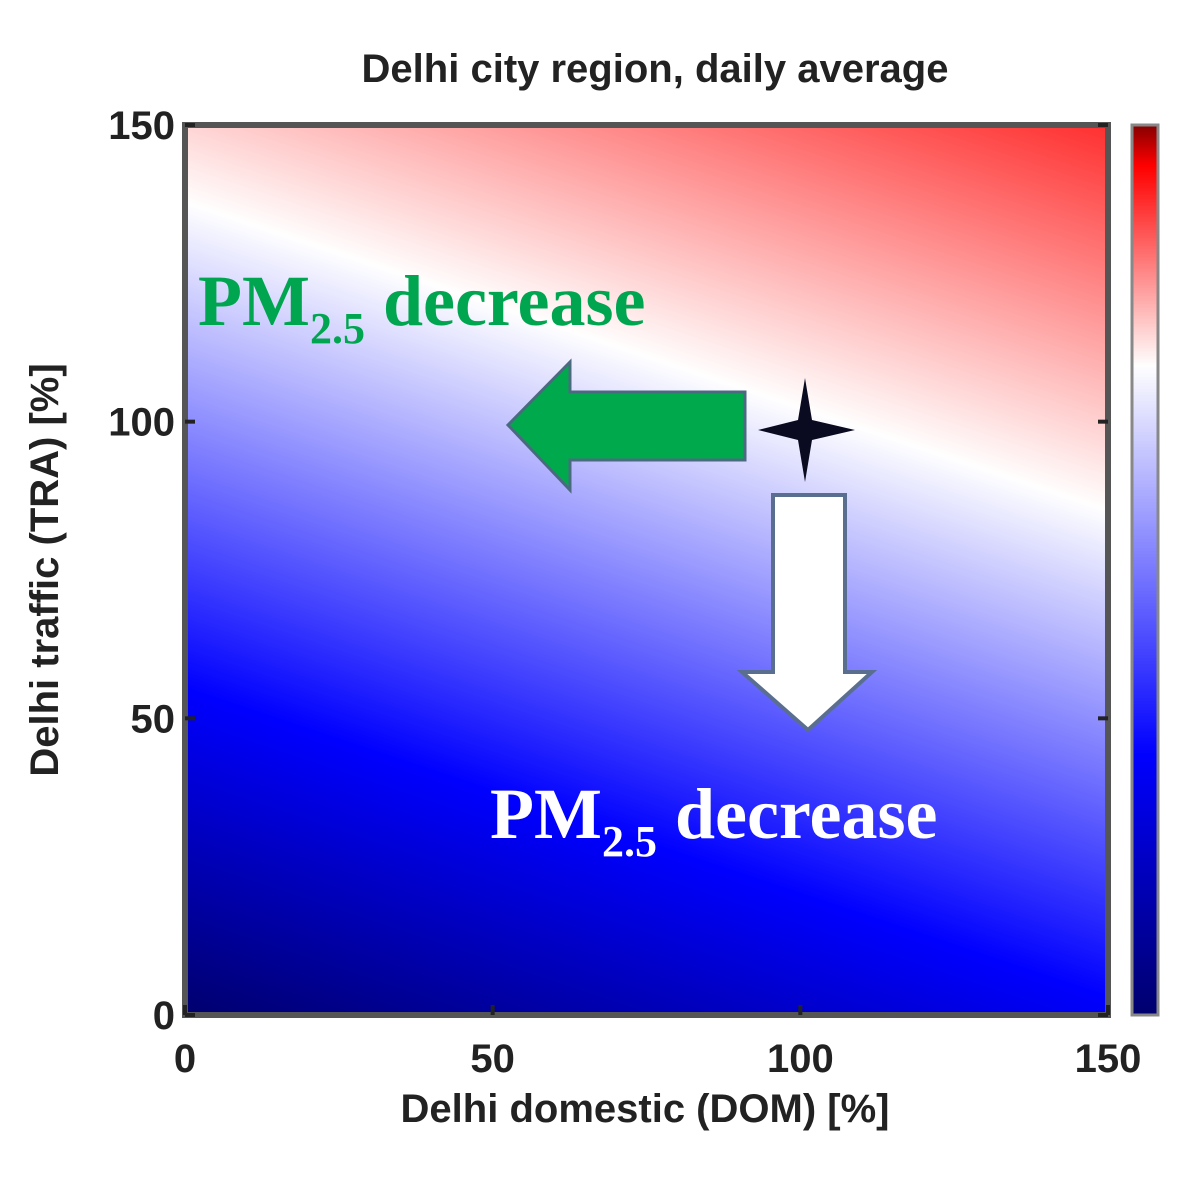 The width and height of the screenshot is (1177, 1177). What do you see at coordinates (1108, 1059) in the screenshot?
I see `x-tick-label: 150` at bounding box center [1108, 1059].